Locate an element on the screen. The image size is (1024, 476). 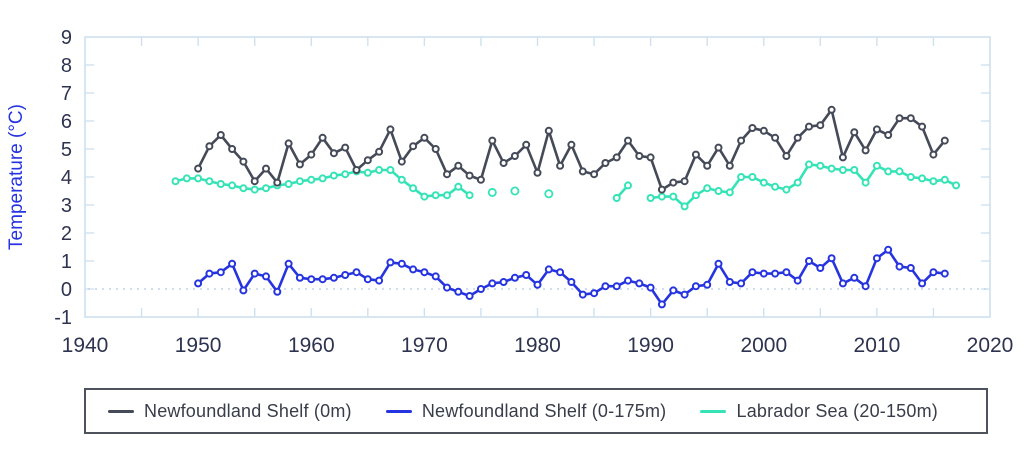
svg-text: 1980 is located at coordinates (537, 345).